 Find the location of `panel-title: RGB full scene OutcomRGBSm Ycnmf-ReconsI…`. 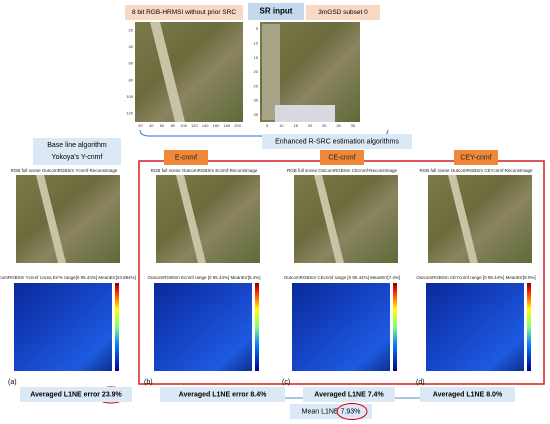

panel-title: RGB full scene OutcomRGBSm Ycnmf-ReconsI… is located at coordinates (64, 170).